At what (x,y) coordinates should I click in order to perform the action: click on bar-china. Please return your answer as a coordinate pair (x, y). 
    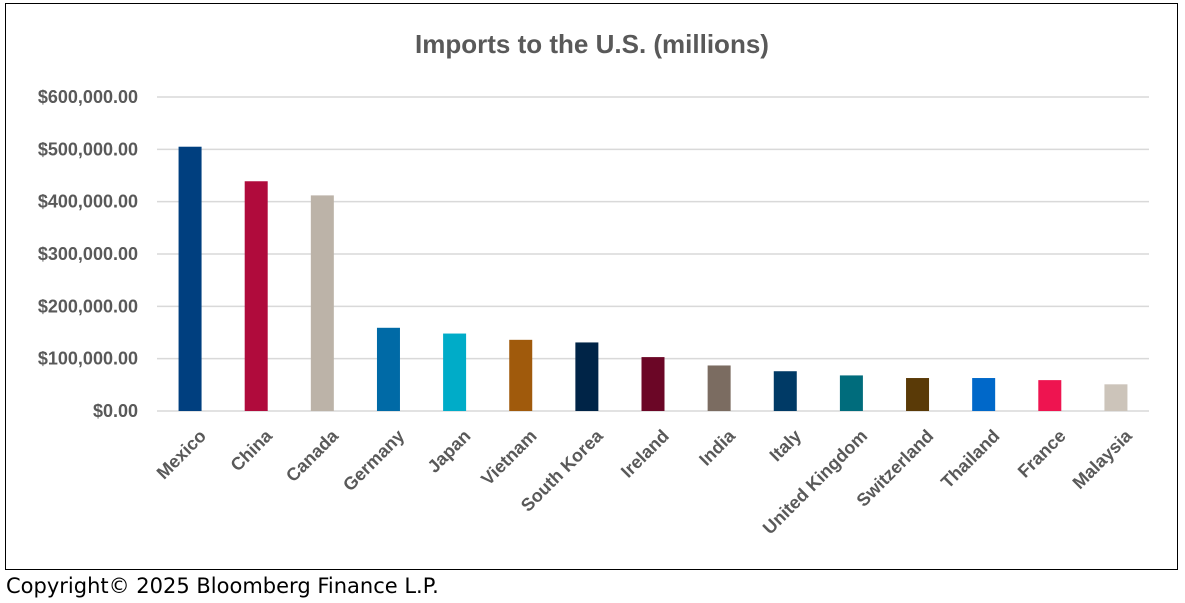
    Looking at the image, I should click on (256, 296).